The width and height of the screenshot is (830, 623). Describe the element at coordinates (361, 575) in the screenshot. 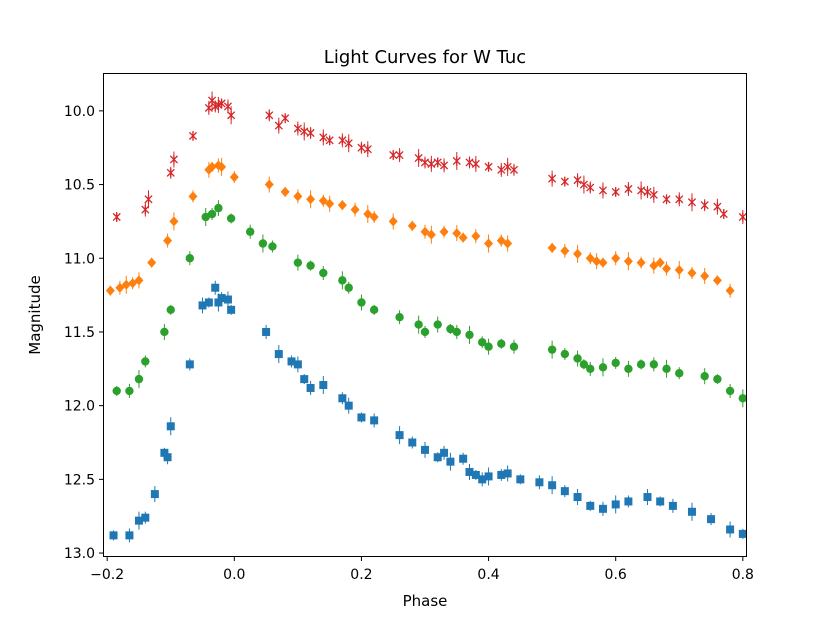

I see `x-tick-label: 0.2` at that location.